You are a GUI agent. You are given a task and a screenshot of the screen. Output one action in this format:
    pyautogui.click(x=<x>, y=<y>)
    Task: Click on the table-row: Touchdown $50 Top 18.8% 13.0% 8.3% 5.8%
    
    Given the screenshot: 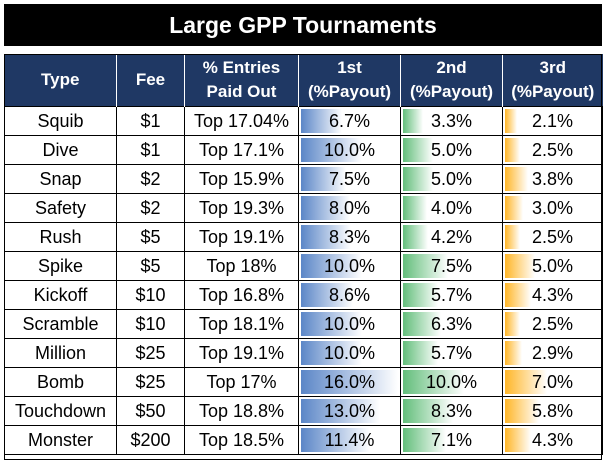 What is the action you would take?
    pyautogui.click(x=303, y=411)
    